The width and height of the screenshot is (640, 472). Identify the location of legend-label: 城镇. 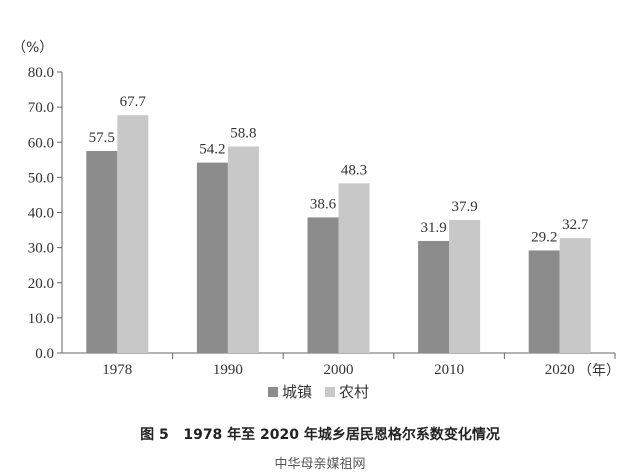
(297, 392).